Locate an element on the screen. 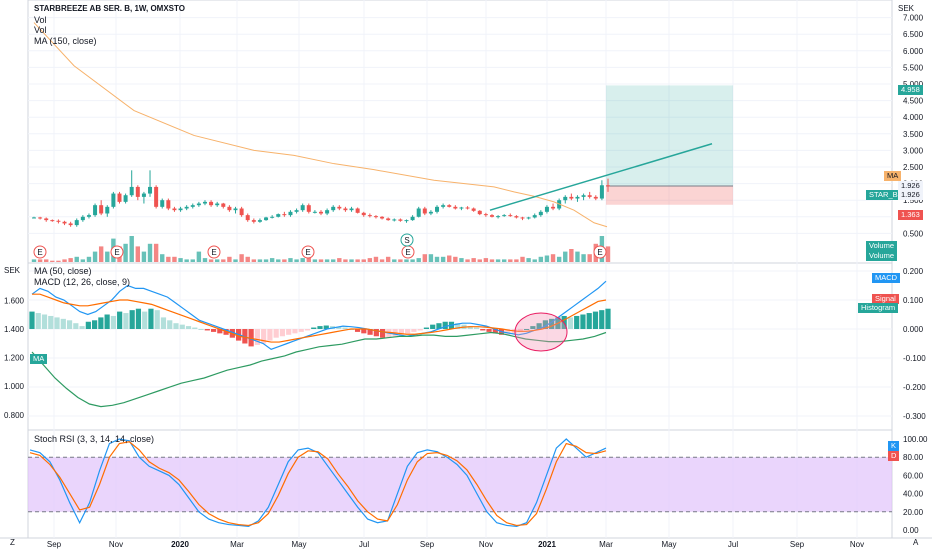 This screenshot has height=550, width=932. ma50-legend: MA (50, close) is located at coordinates (63, 271).